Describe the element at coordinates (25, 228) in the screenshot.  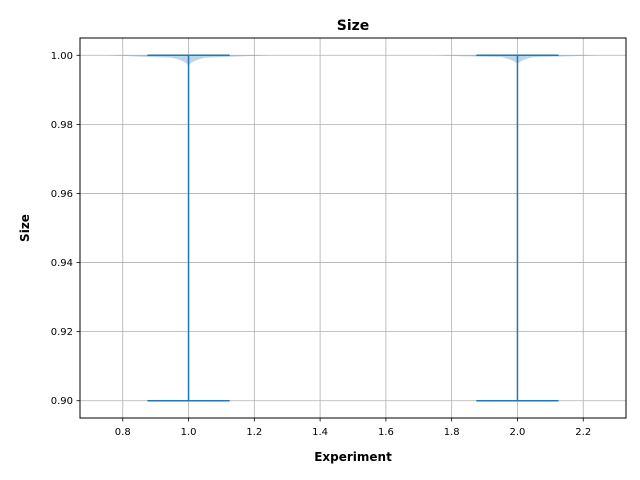
I see `y-axis-label: Size` at that location.